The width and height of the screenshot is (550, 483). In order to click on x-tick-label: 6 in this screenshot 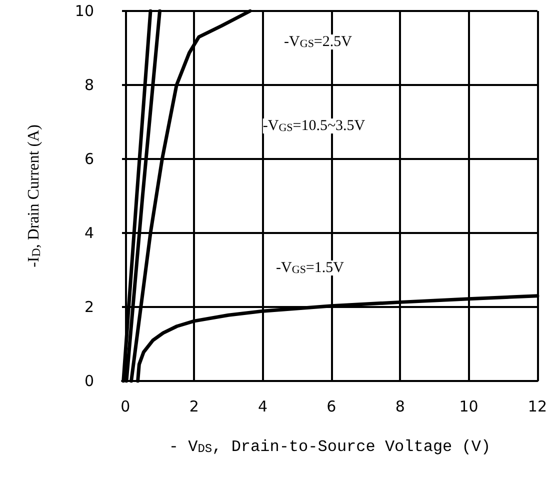, I will do `click(331, 407)`.